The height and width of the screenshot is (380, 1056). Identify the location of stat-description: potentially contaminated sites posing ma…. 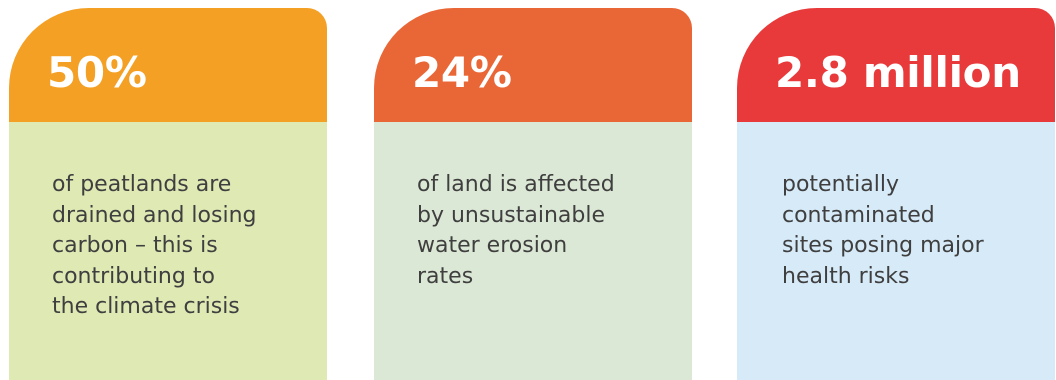
(883, 230).